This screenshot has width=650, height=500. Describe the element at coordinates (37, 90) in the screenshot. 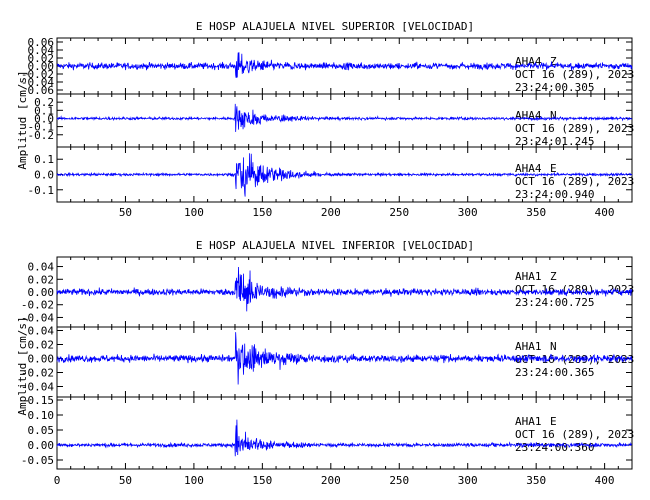

I see `y-tick-label: -0.06` at that location.